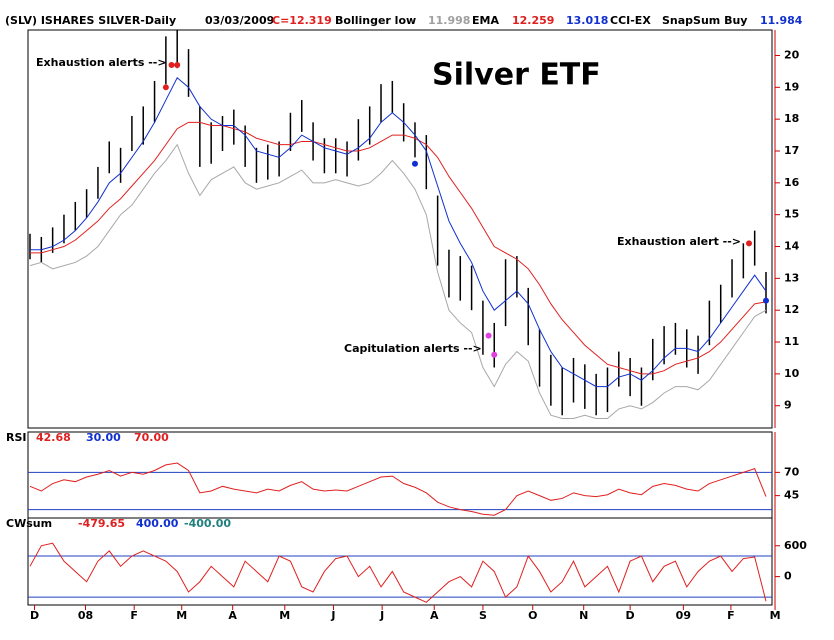  Describe the element at coordinates (101, 523) in the screenshot. I see `last-value: -479.65` at that location.